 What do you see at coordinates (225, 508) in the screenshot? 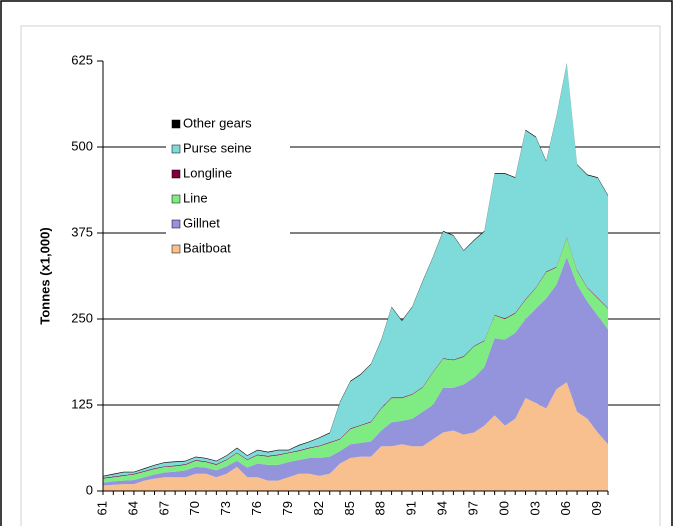
I see `x-tick-label: 73` at bounding box center [225, 508].